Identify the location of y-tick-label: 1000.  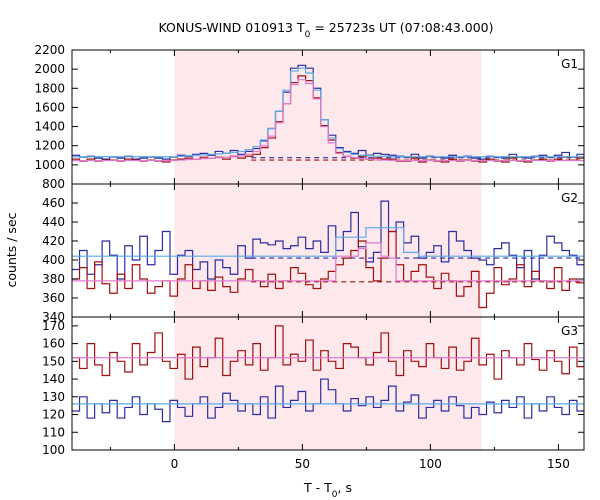
(49, 165).